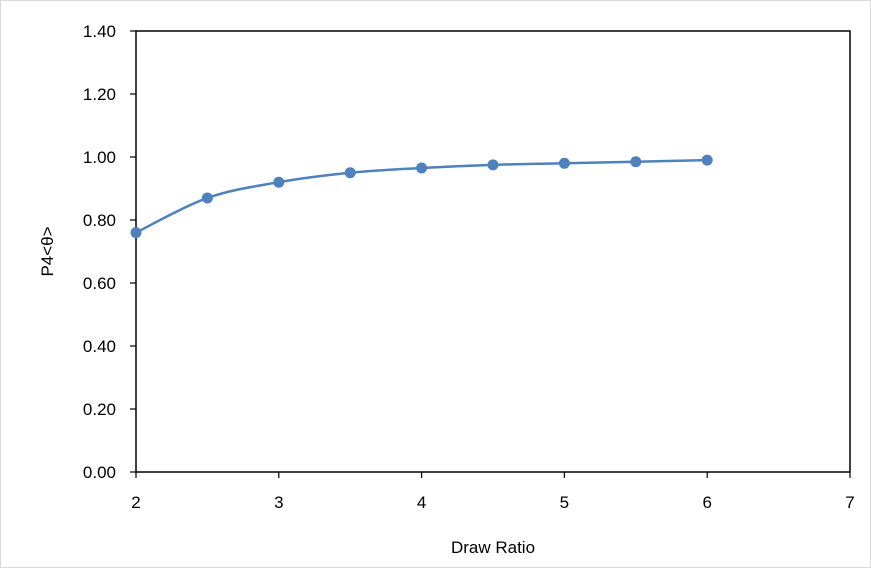  What do you see at coordinates (99, 283) in the screenshot?
I see `y-tick-label: 0.60` at bounding box center [99, 283].